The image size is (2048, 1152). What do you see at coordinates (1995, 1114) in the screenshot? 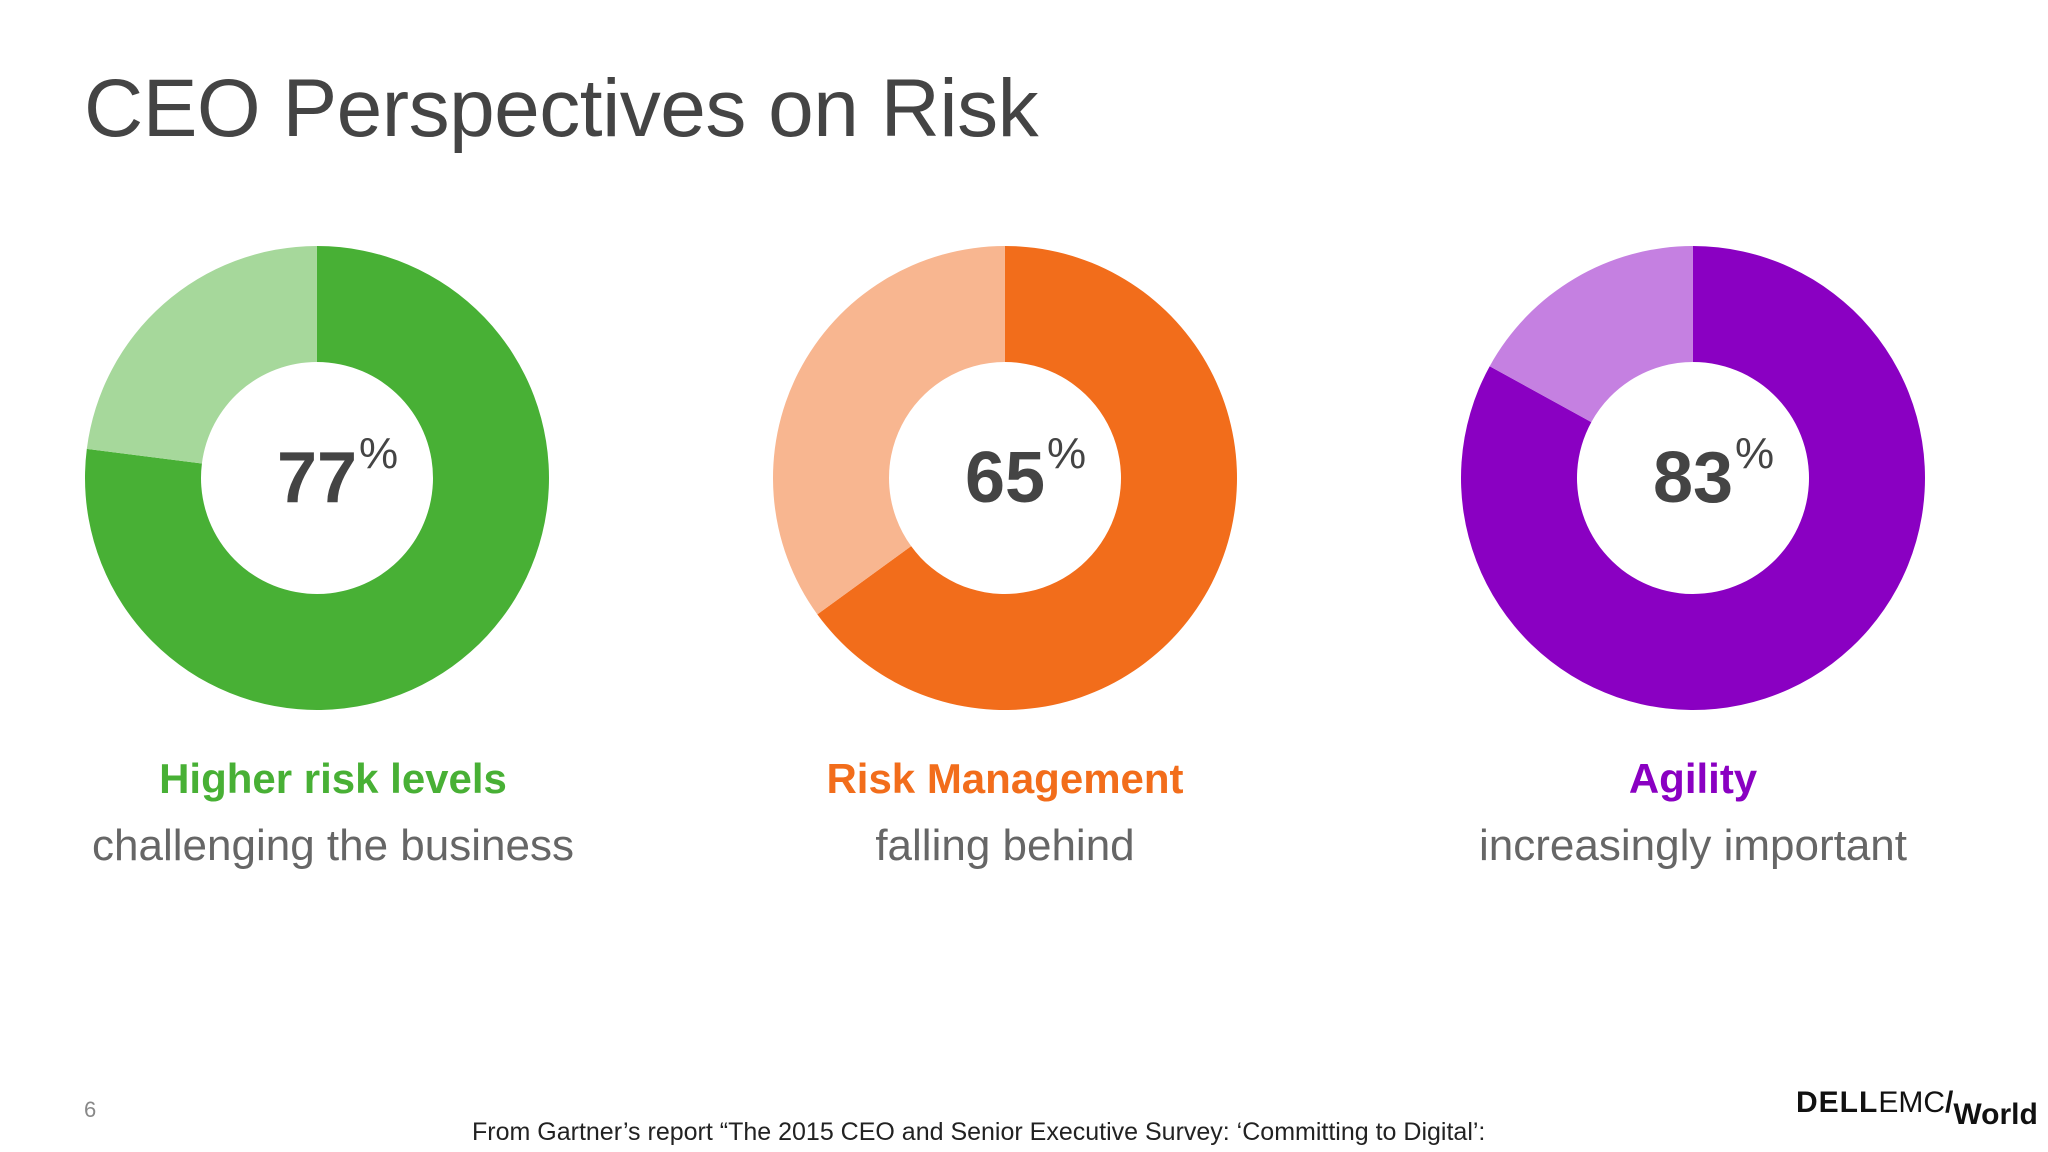
I see `logo-event: World` at bounding box center [1995, 1114].